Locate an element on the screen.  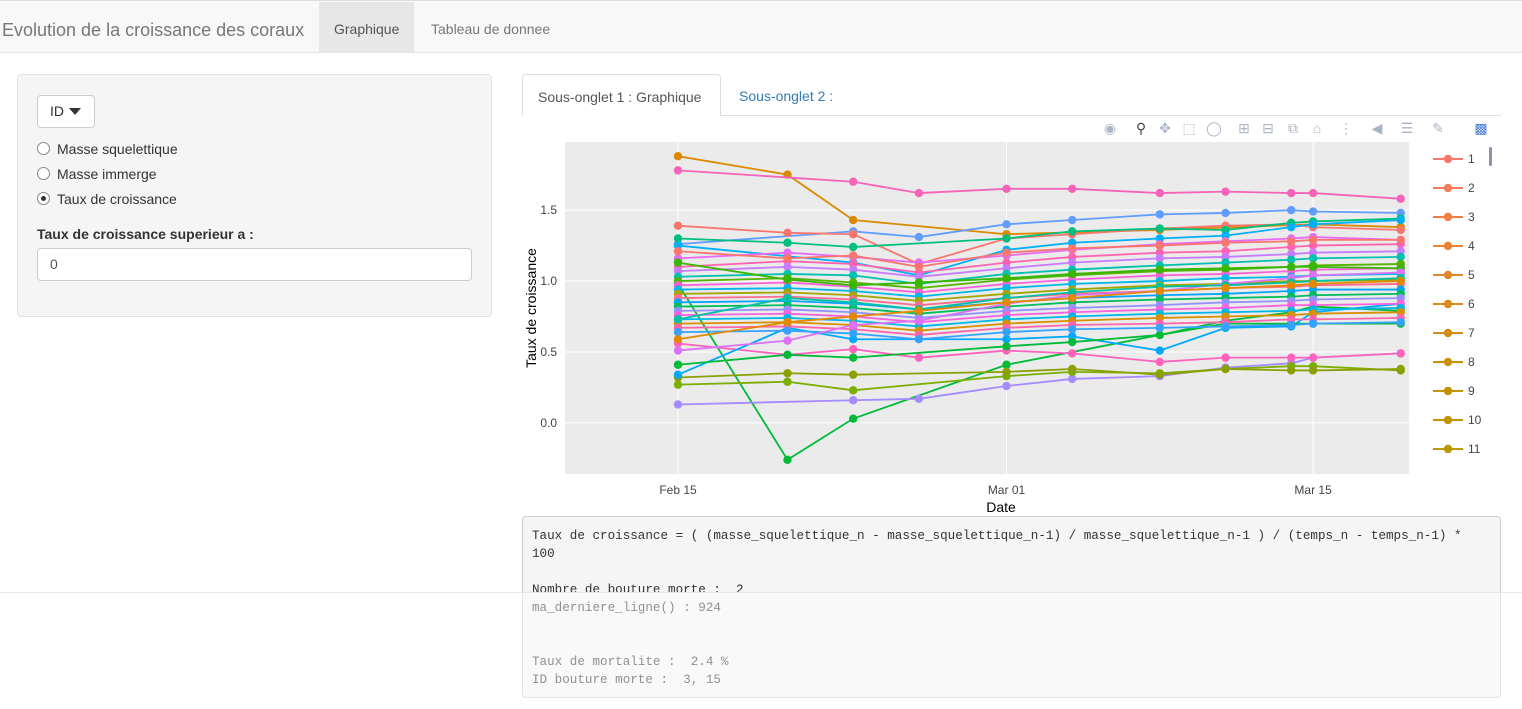
radio-label: Taux de croissance is located at coordinates (117, 199).